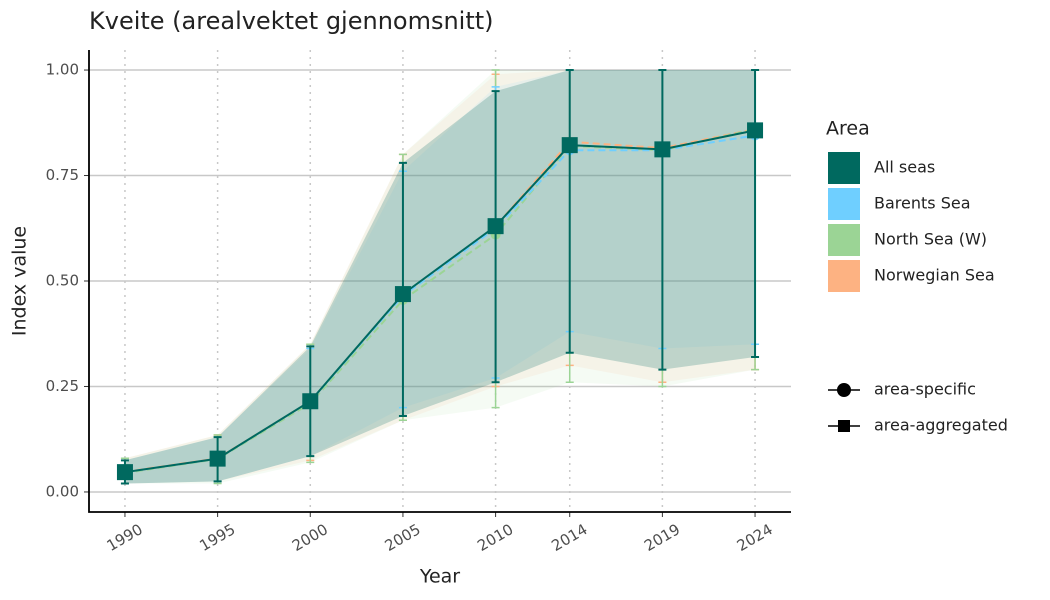  What do you see at coordinates (62, 491) in the screenshot?
I see `y-tick-label: 0.00` at bounding box center [62, 491].